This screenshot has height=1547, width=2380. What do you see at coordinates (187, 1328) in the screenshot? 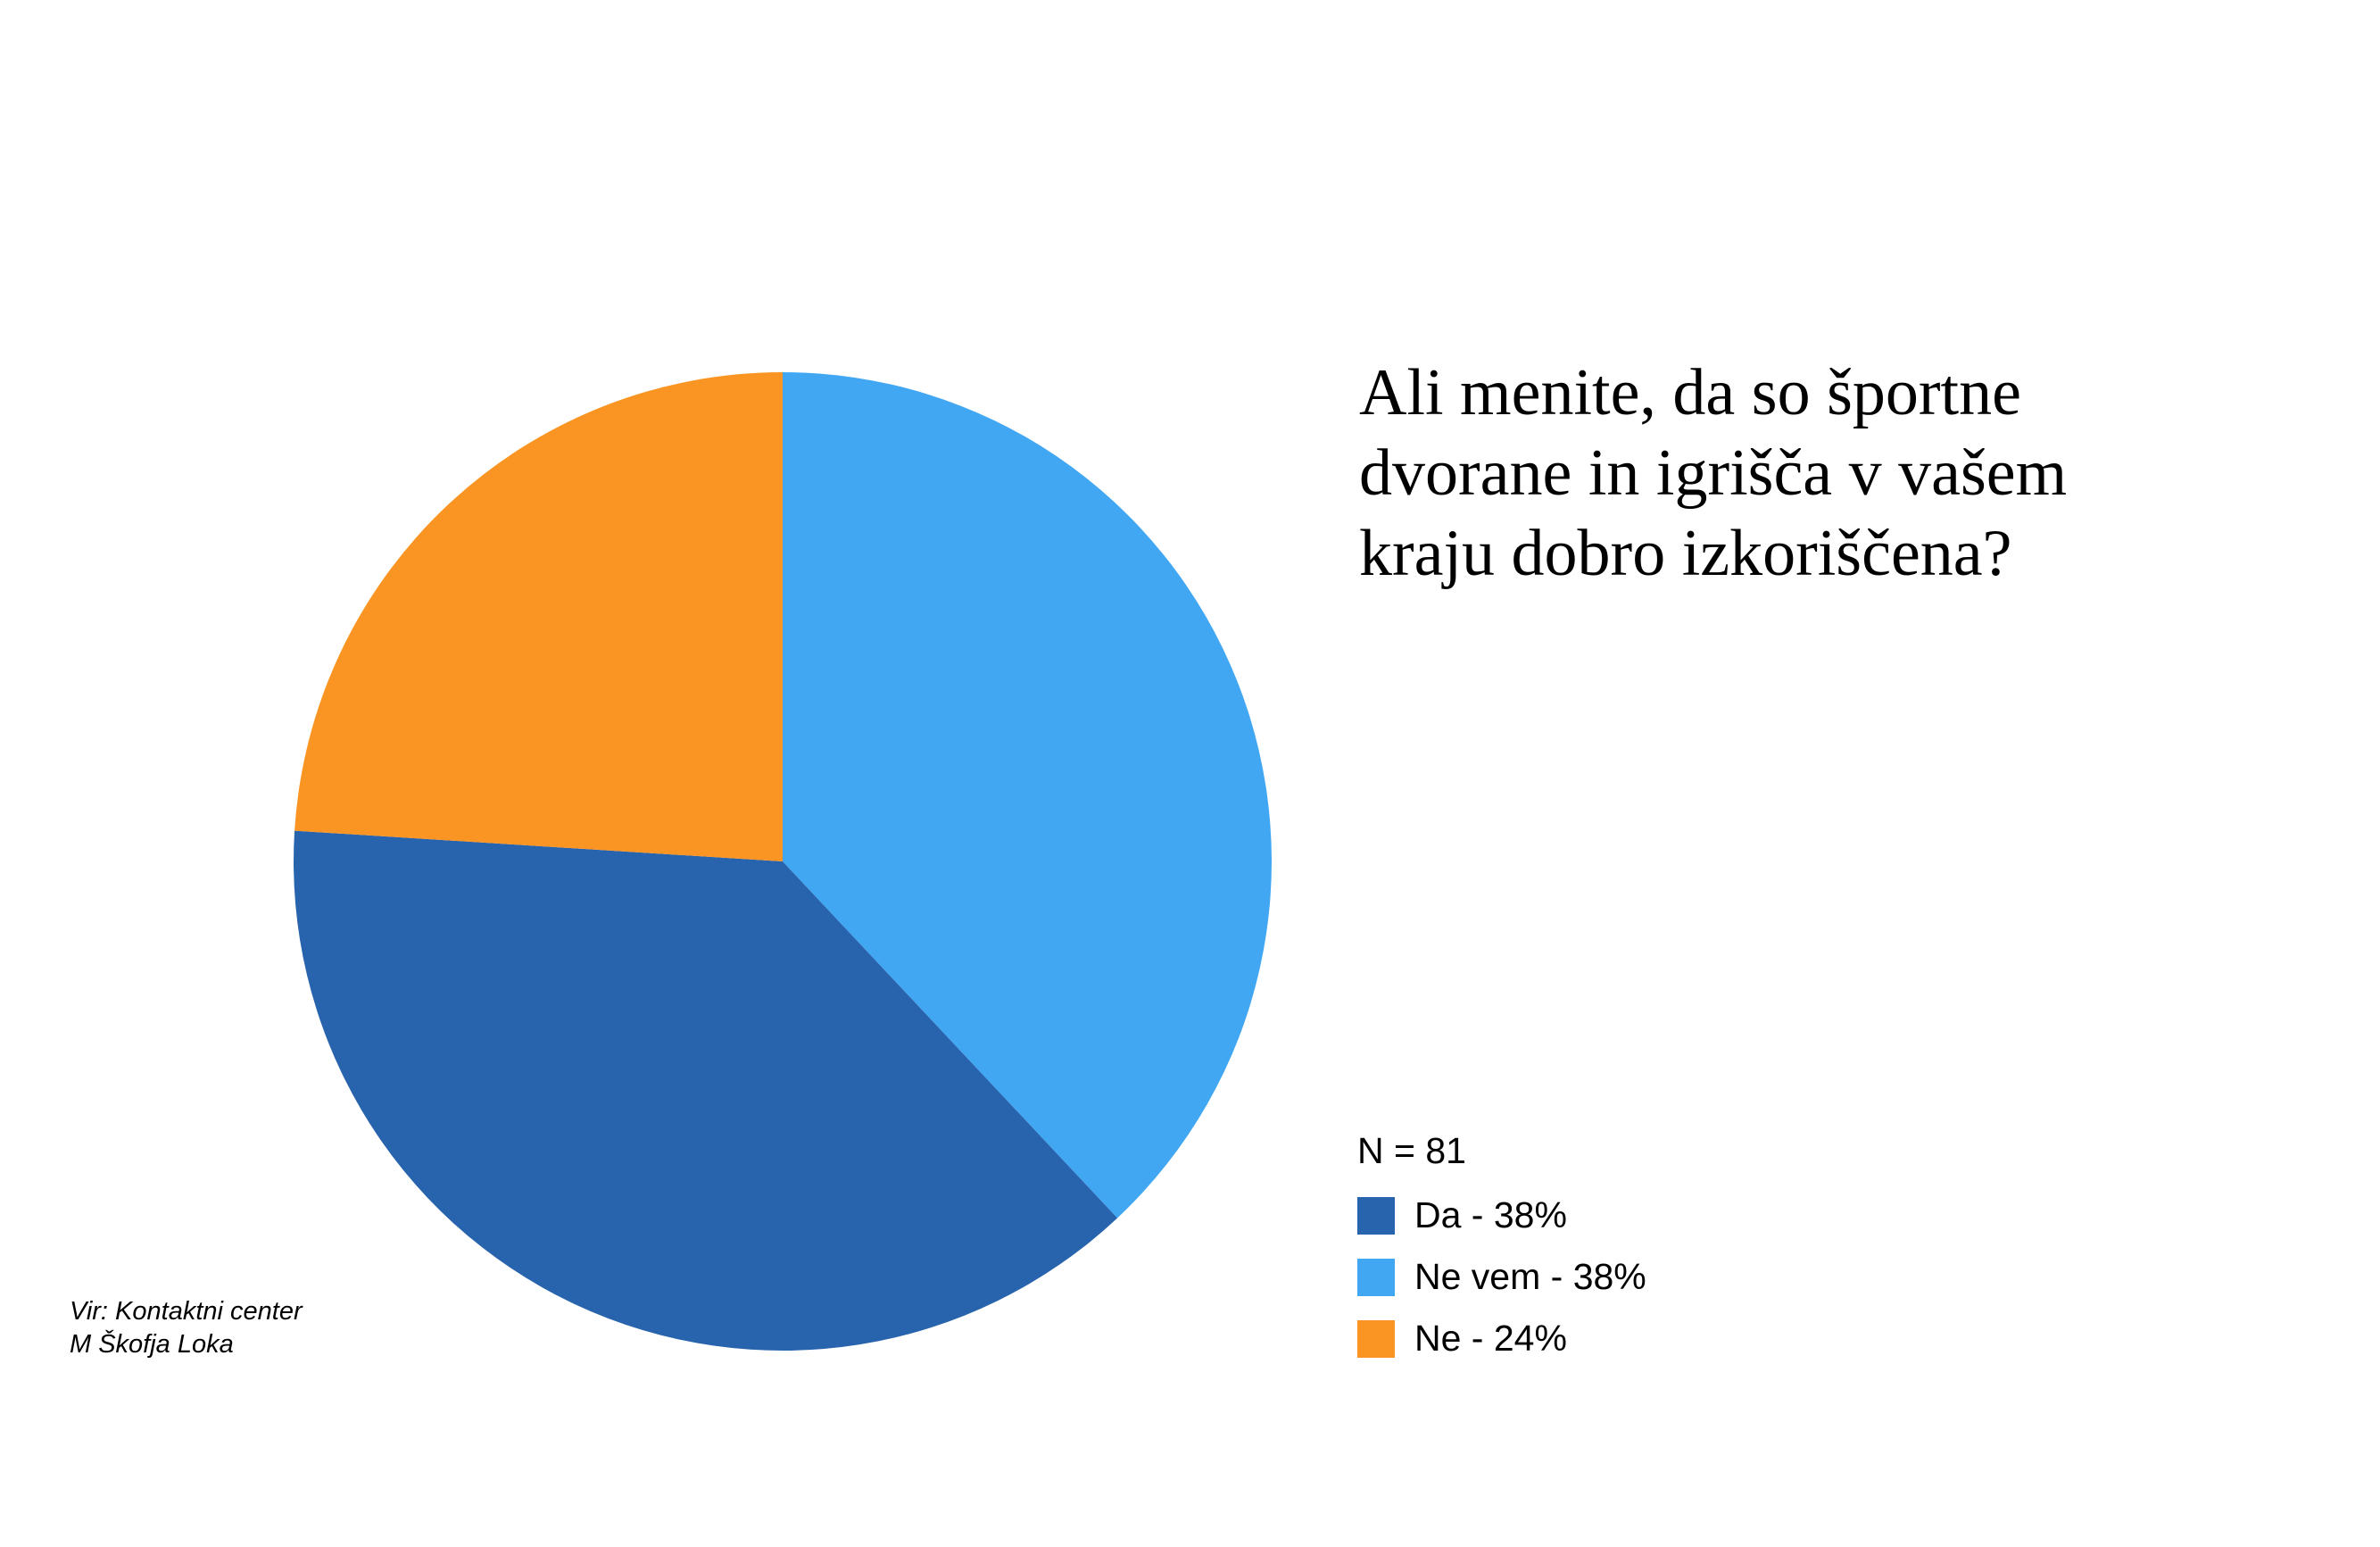
I see `source-note: Vir: Kontaktni center M Škofja Loka` at bounding box center [187, 1328].